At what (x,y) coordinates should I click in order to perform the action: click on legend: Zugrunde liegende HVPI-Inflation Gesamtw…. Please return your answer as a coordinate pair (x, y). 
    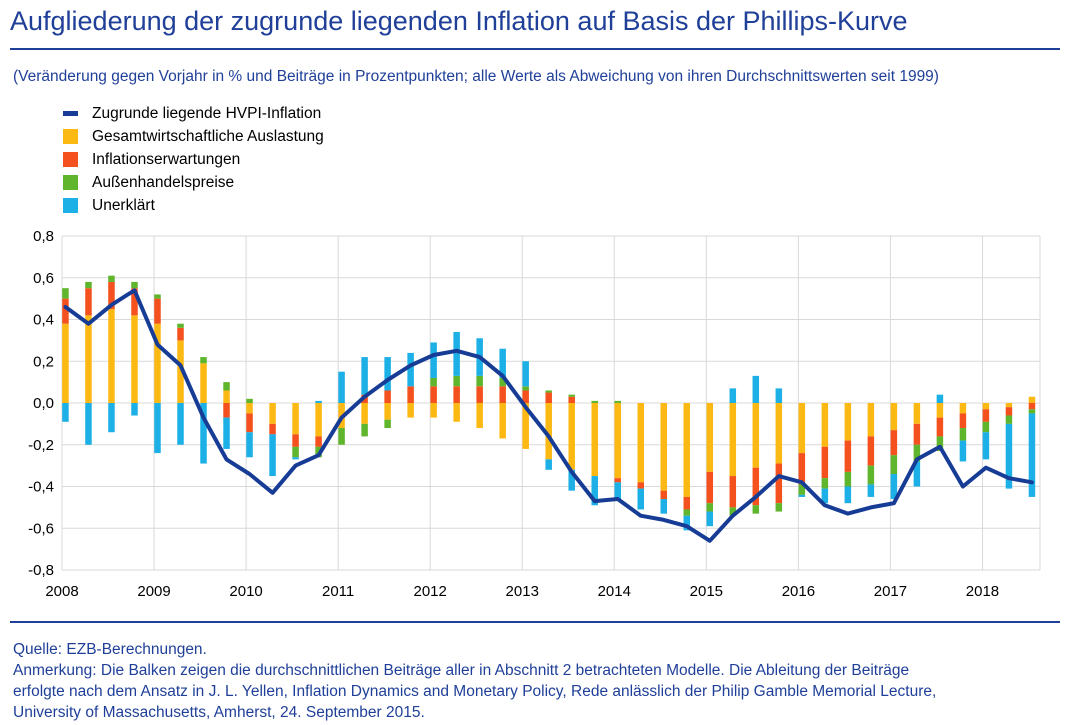
    Looking at the image, I should click on (193, 159).